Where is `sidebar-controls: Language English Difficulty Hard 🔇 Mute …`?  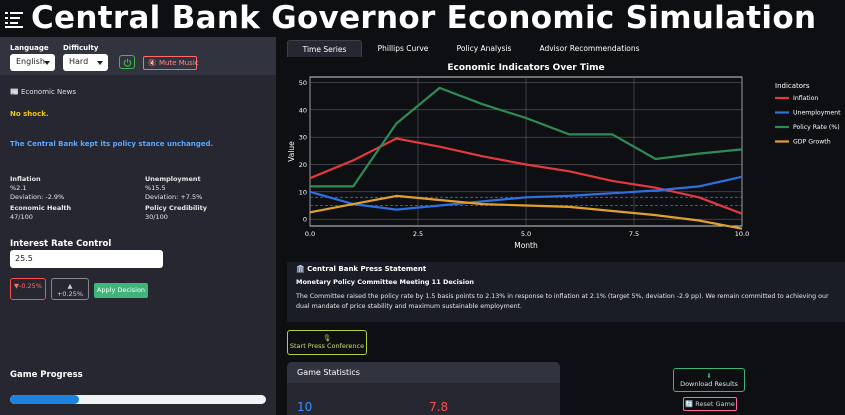
sidebar-controls: Language English Difficulty Hard 🔇 Mute … is located at coordinates (138, 56).